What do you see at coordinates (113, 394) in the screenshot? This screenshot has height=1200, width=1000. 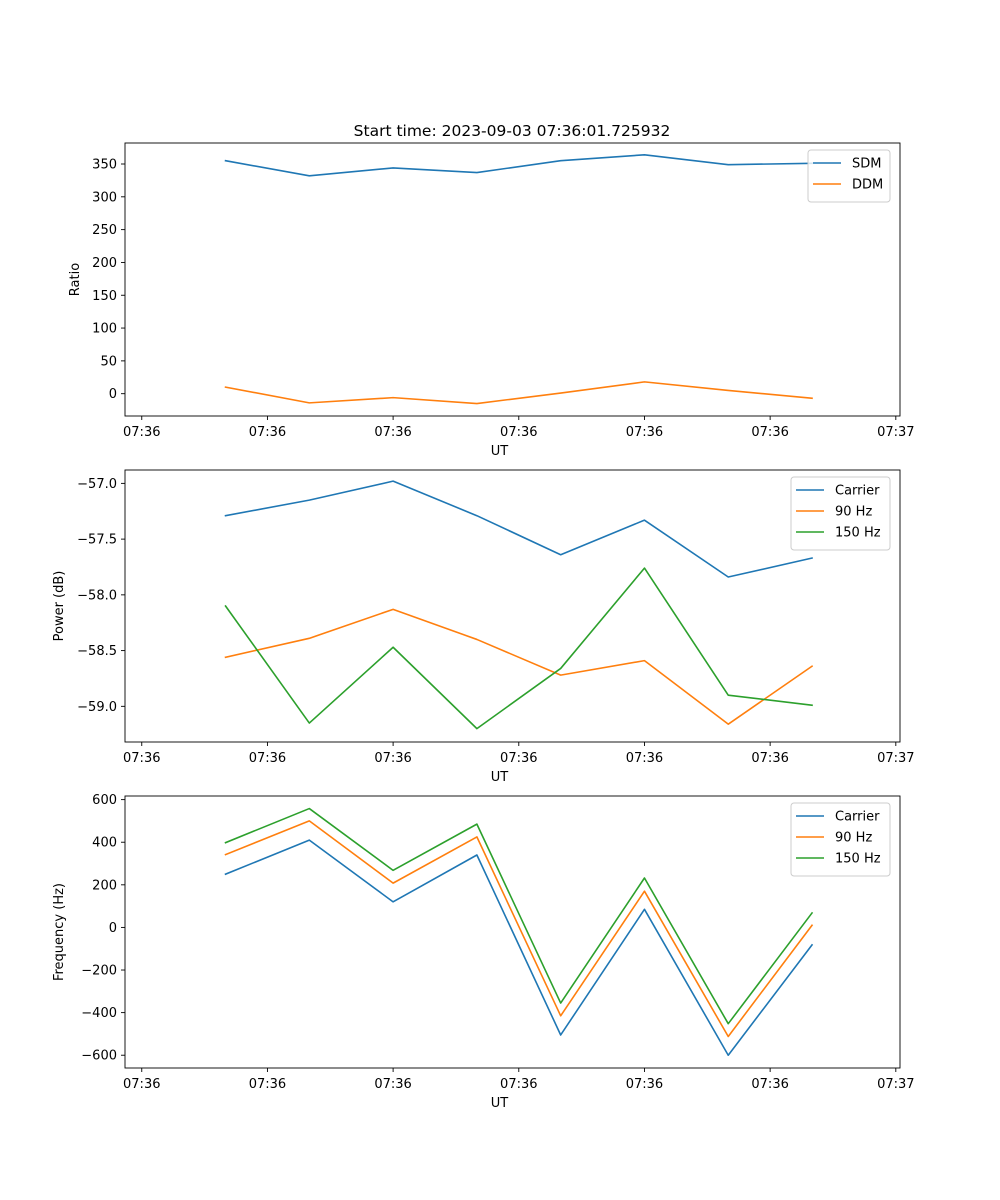 I see `ratio-y-tick-label: 0` at bounding box center [113, 394].